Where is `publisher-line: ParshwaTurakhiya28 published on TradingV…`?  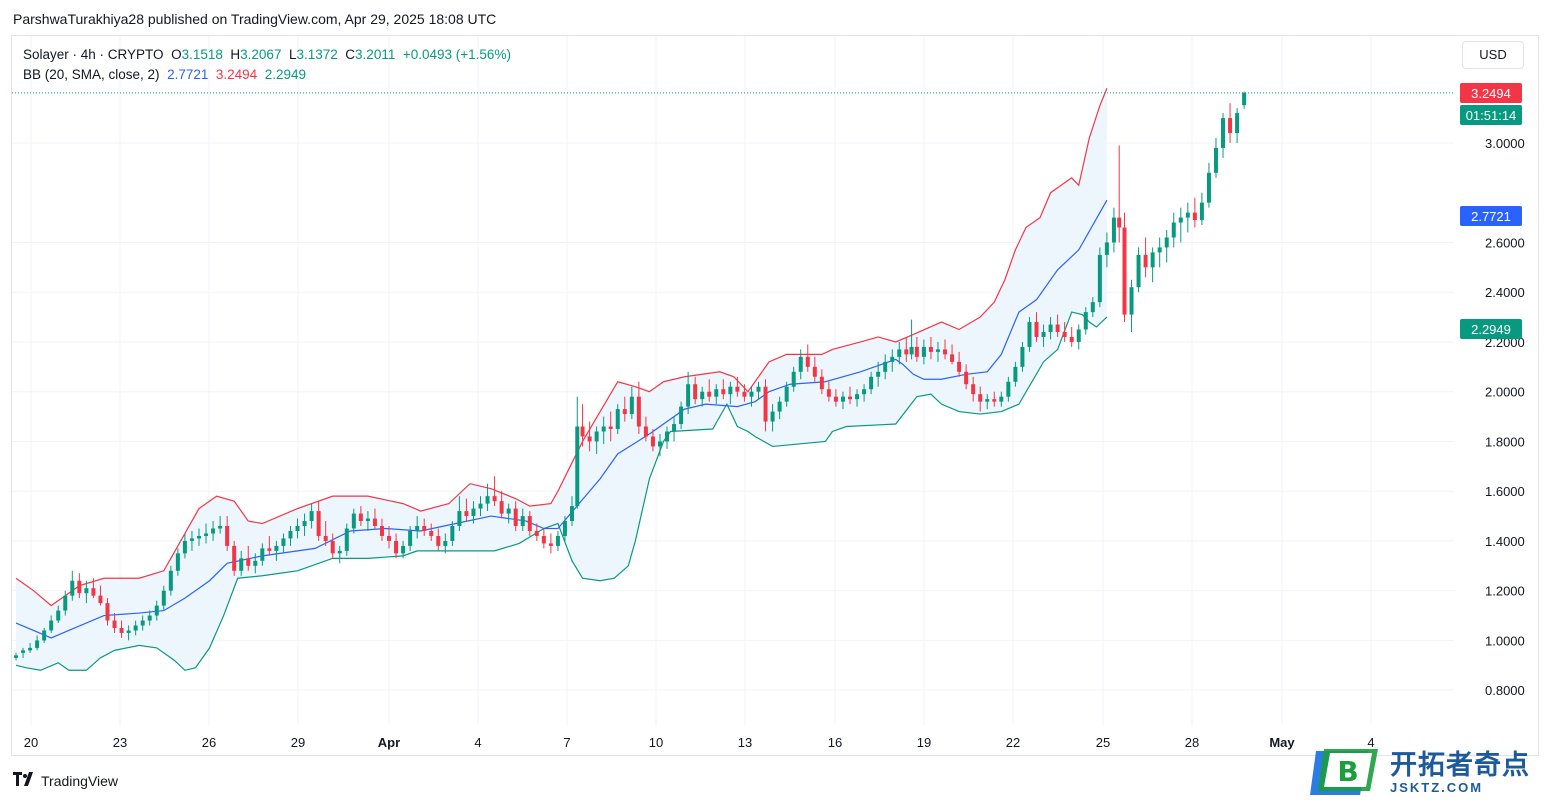 publisher-line: ParshwaTurakhiya28 published on TradingV… is located at coordinates (255, 19).